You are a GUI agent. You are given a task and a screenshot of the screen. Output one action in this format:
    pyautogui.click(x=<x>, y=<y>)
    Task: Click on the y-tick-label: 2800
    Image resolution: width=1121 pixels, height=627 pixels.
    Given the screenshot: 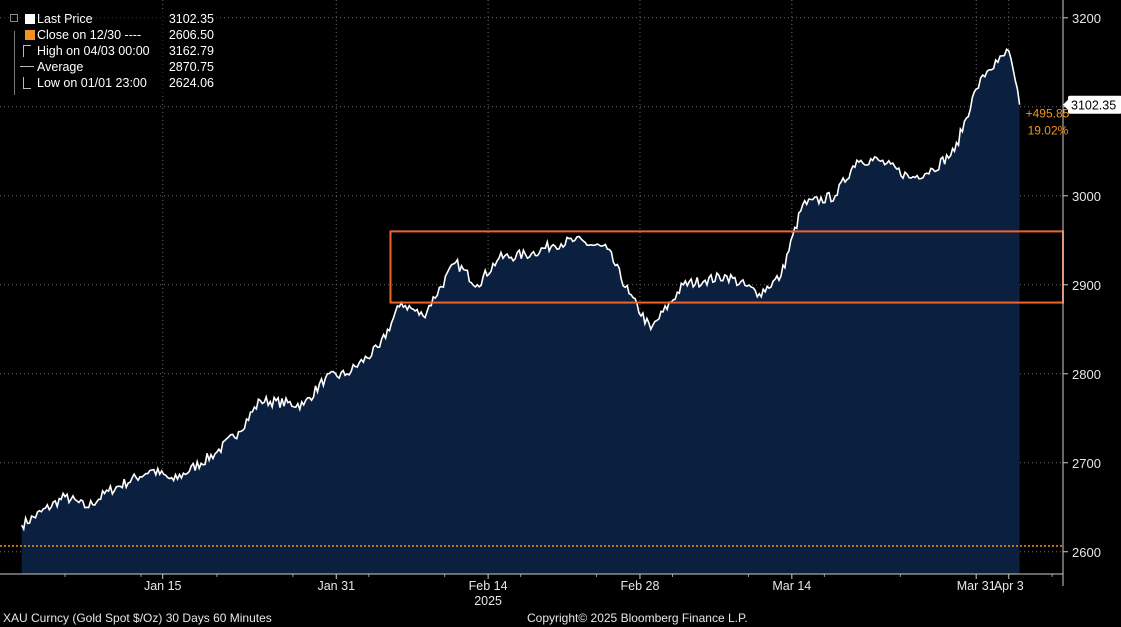 What is the action you would take?
    pyautogui.click(x=1086, y=374)
    